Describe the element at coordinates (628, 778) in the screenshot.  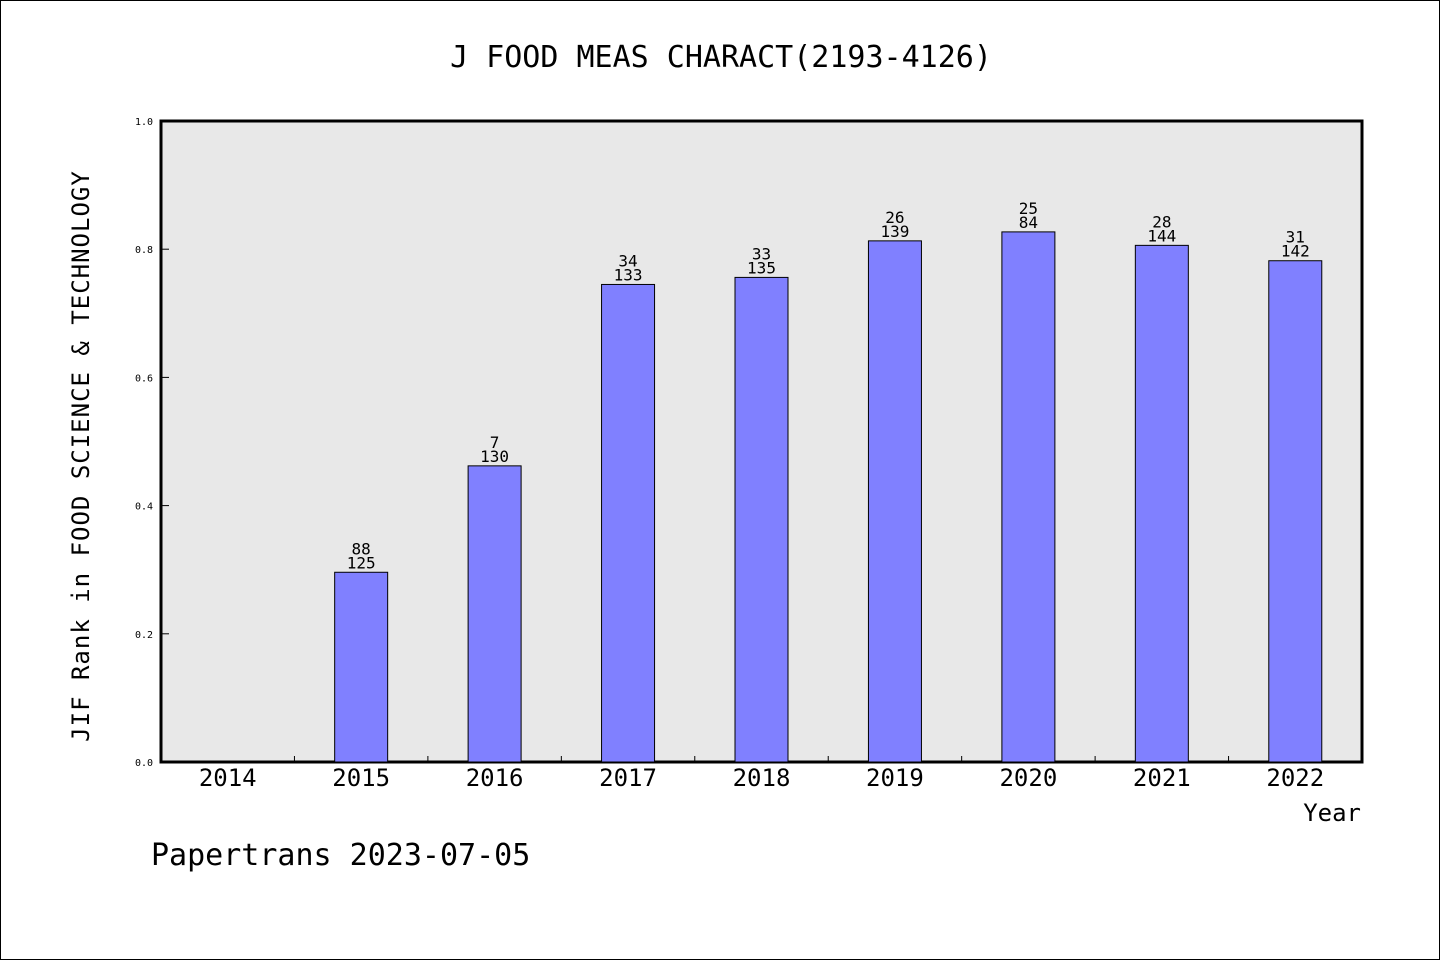
I see `x-tick-label: 2017` at that location.